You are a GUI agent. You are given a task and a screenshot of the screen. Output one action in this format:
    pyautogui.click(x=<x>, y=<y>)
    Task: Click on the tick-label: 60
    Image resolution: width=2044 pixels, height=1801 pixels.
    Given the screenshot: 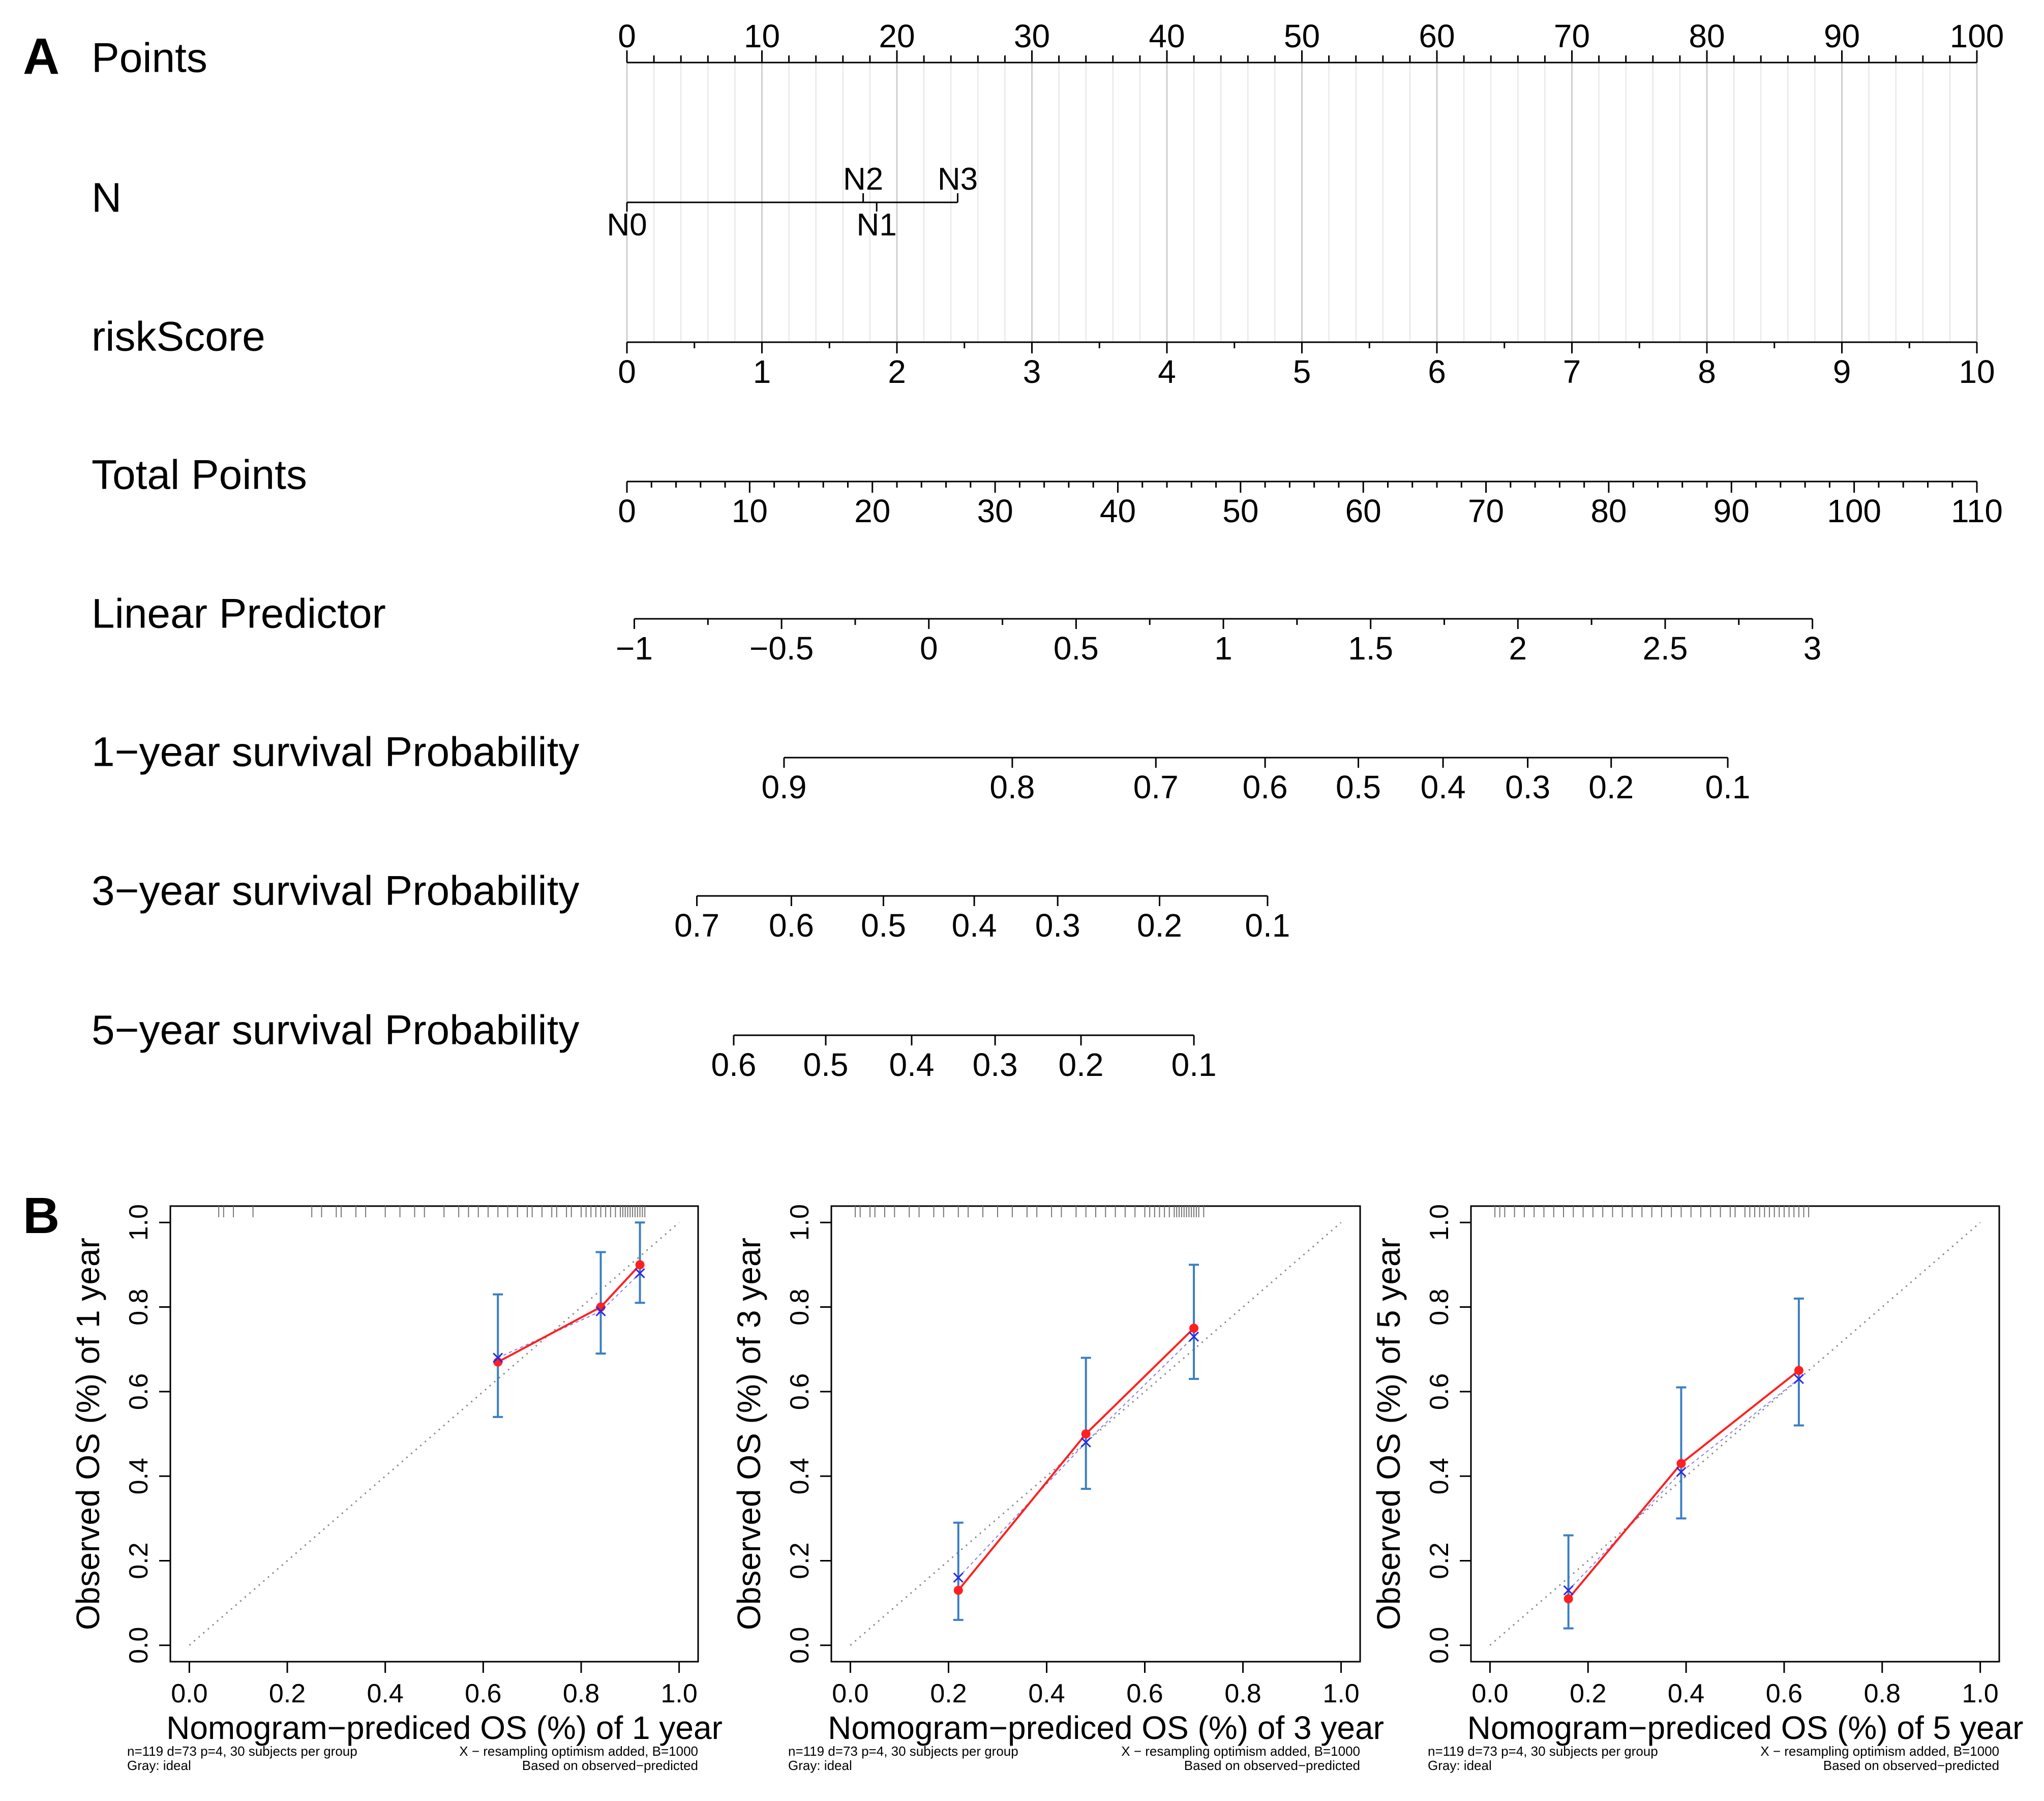 What is the action you would take?
    pyautogui.click(x=1363, y=511)
    